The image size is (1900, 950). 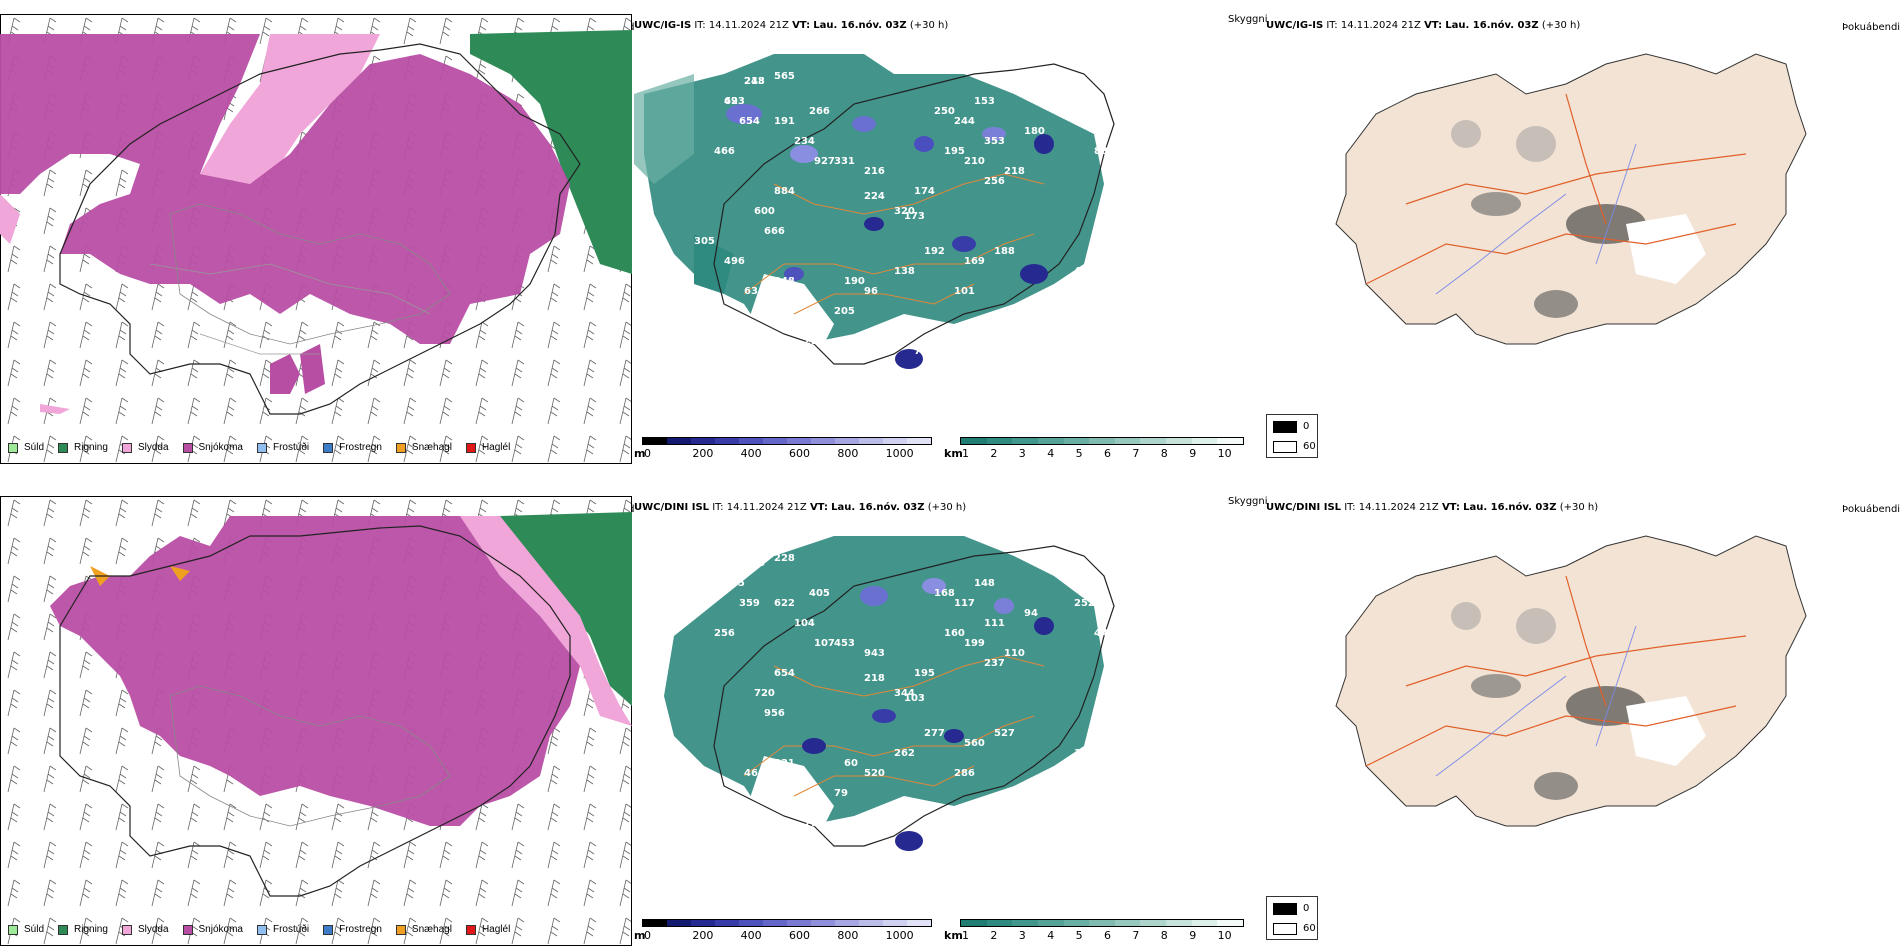 What do you see at coordinates (640, 453) in the screenshot?
I see `elevation-unit: m` at bounding box center [640, 453].